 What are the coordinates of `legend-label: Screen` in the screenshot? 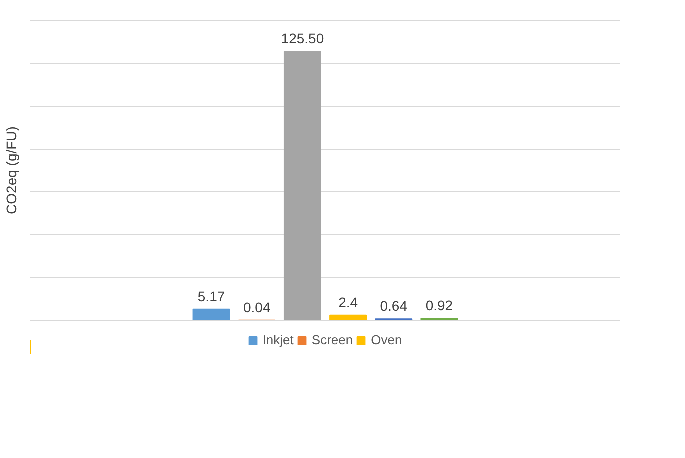 It's located at (333, 340).